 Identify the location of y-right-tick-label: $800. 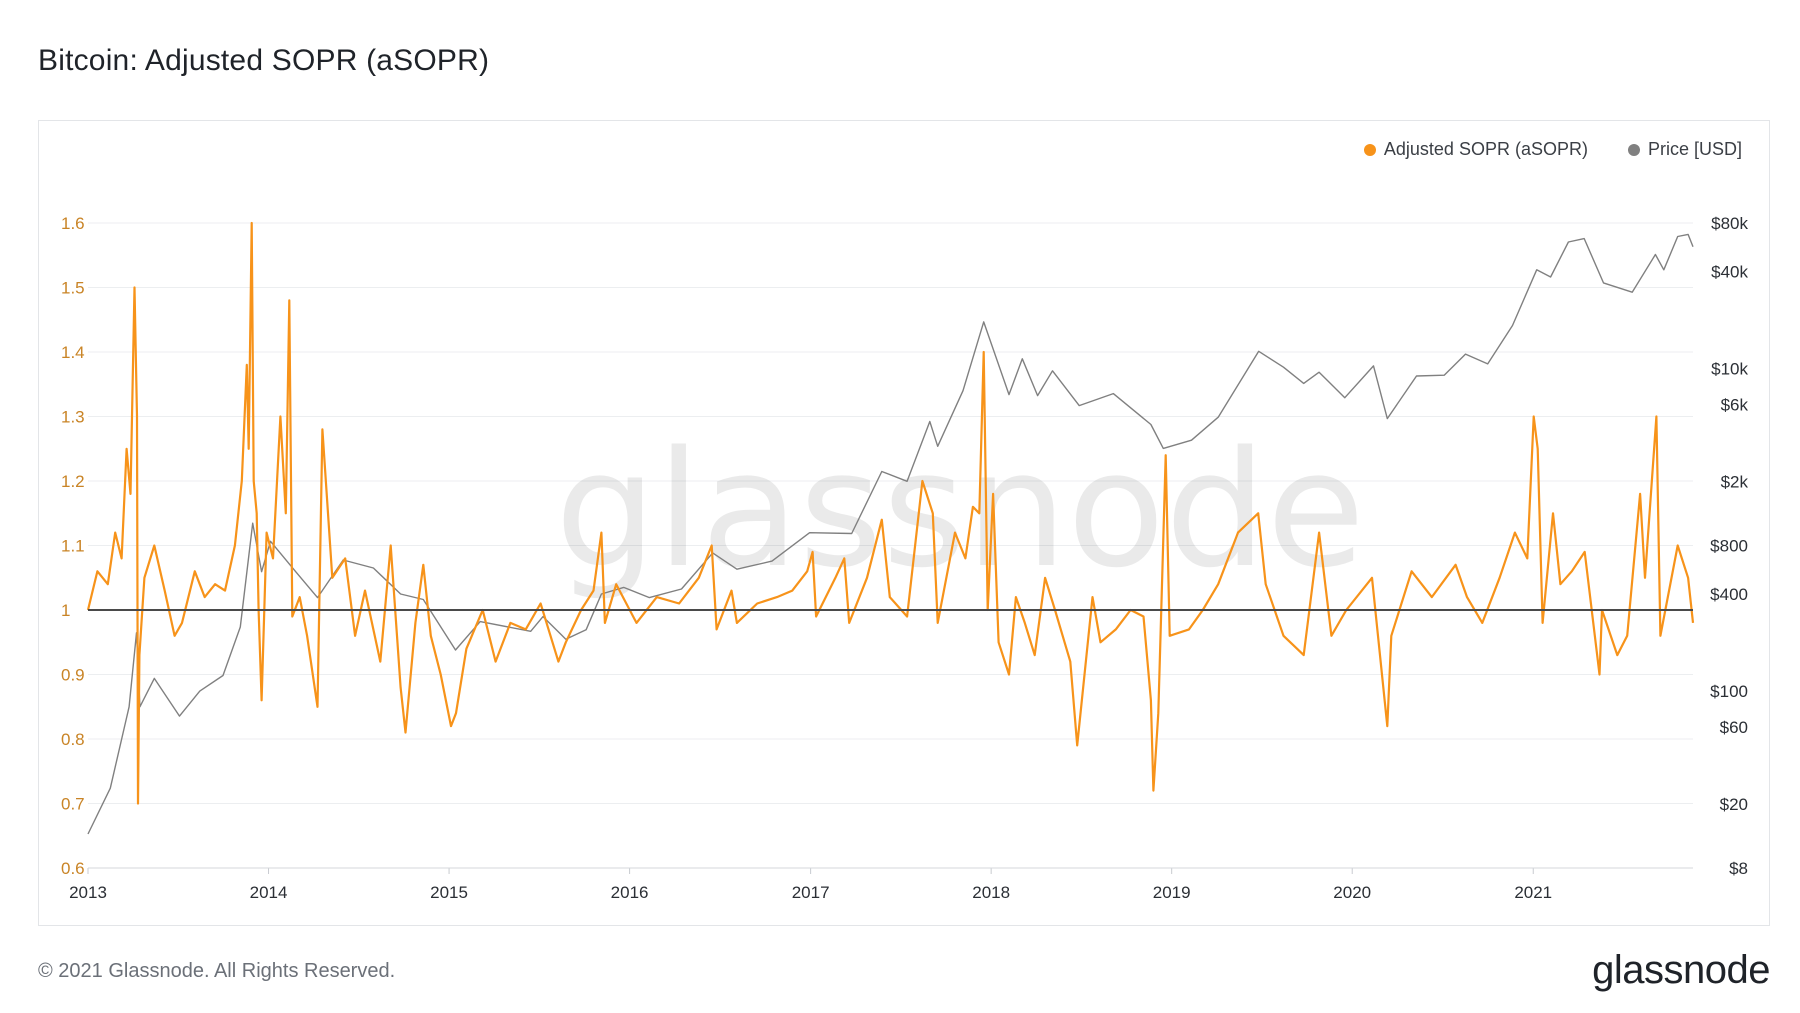
(1729, 546).